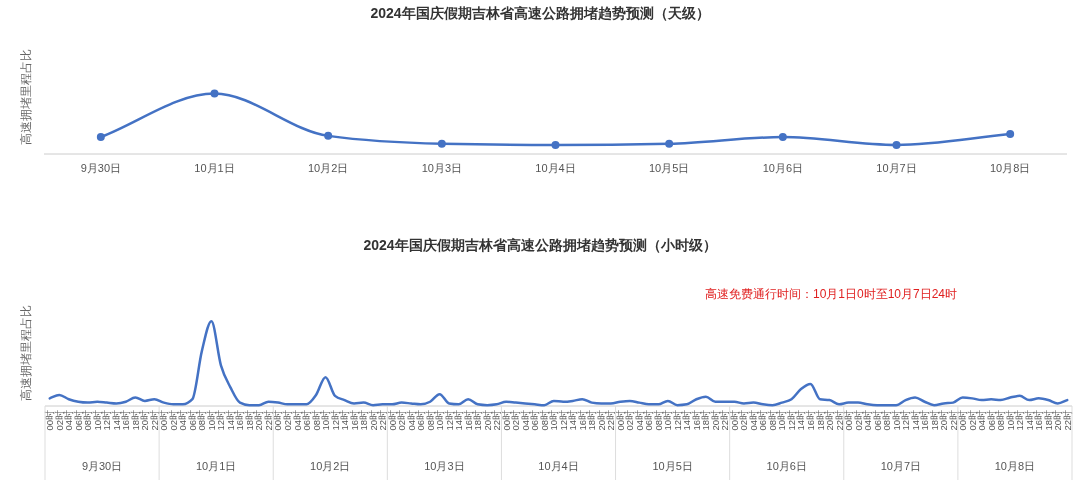 The height and width of the screenshot is (500, 1080). Describe the element at coordinates (831, 294) in the screenshot. I see `annotation: 高速免费通行时间：10月1日0时至10月7日24时` at that location.